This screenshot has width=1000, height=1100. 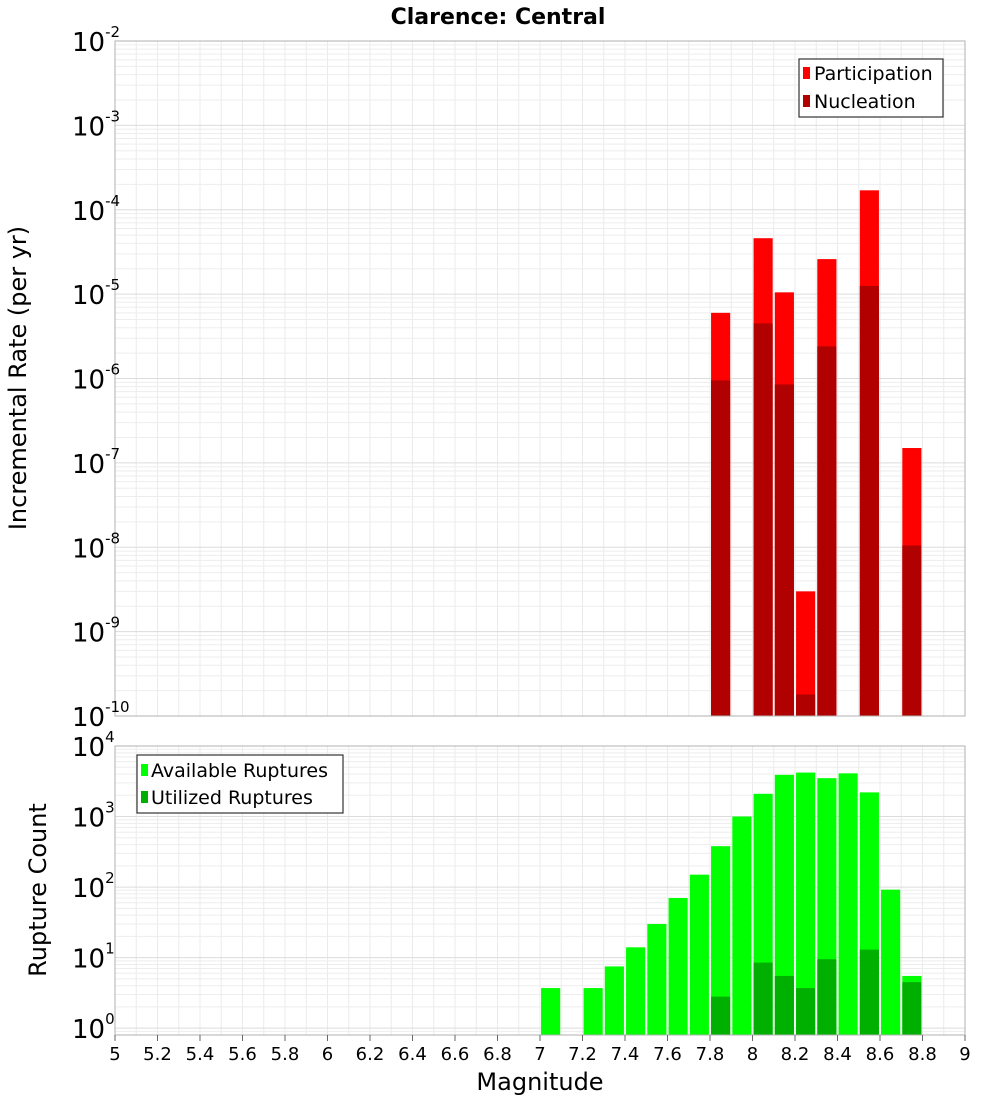 I want to click on x-tick-label: 6.2, so click(x=370, y=1054).